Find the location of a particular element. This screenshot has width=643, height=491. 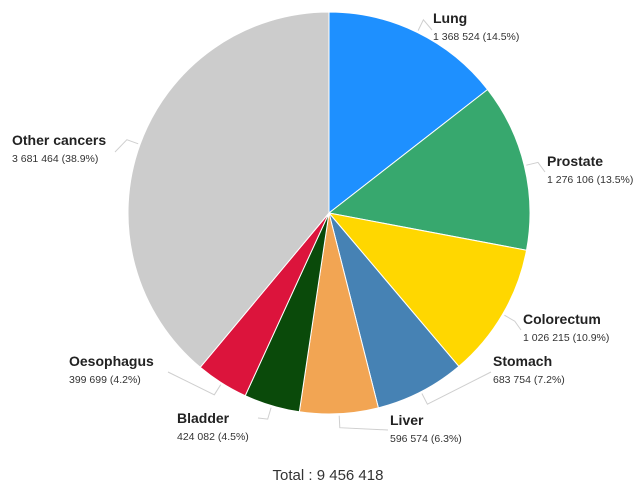

label-stomach: Stomach 683 754 (7.2%) is located at coordinates (529, 369).